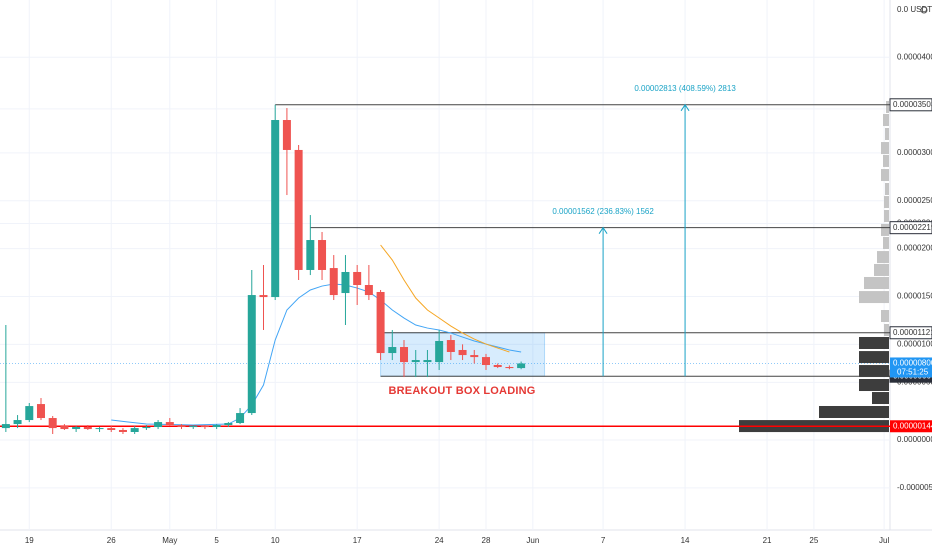 The image size is (932, 550). I want to click on y-tick-label: -0.00000500, so click(914, 487).